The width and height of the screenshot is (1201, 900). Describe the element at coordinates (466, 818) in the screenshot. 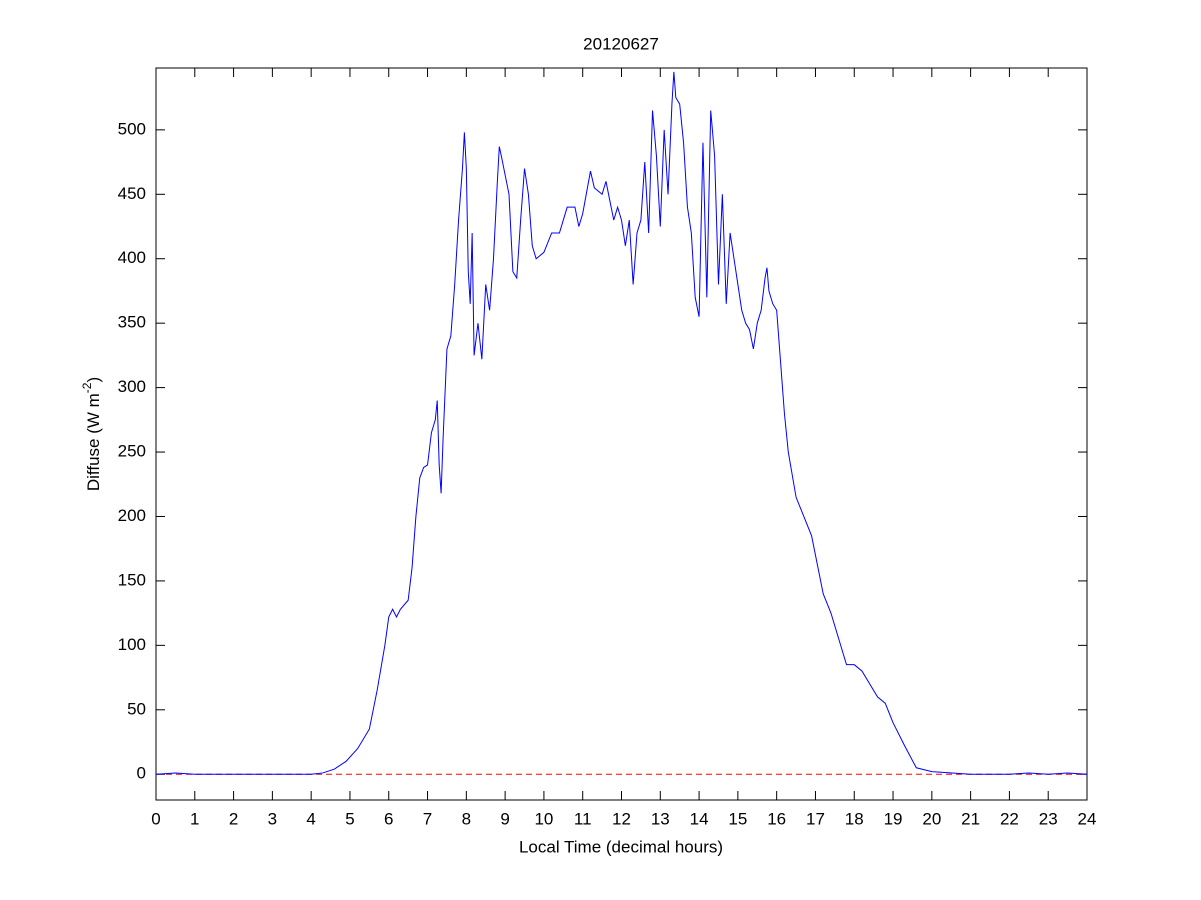

I see `x-tick-label: 8` at that location.